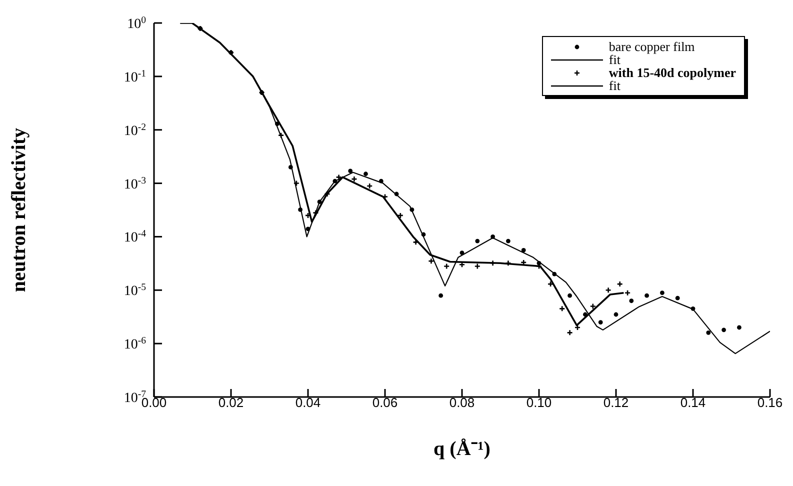 This screenshot has width=793, height=486. I want to click on x-tick-label: 0.12, so click(616, 402).